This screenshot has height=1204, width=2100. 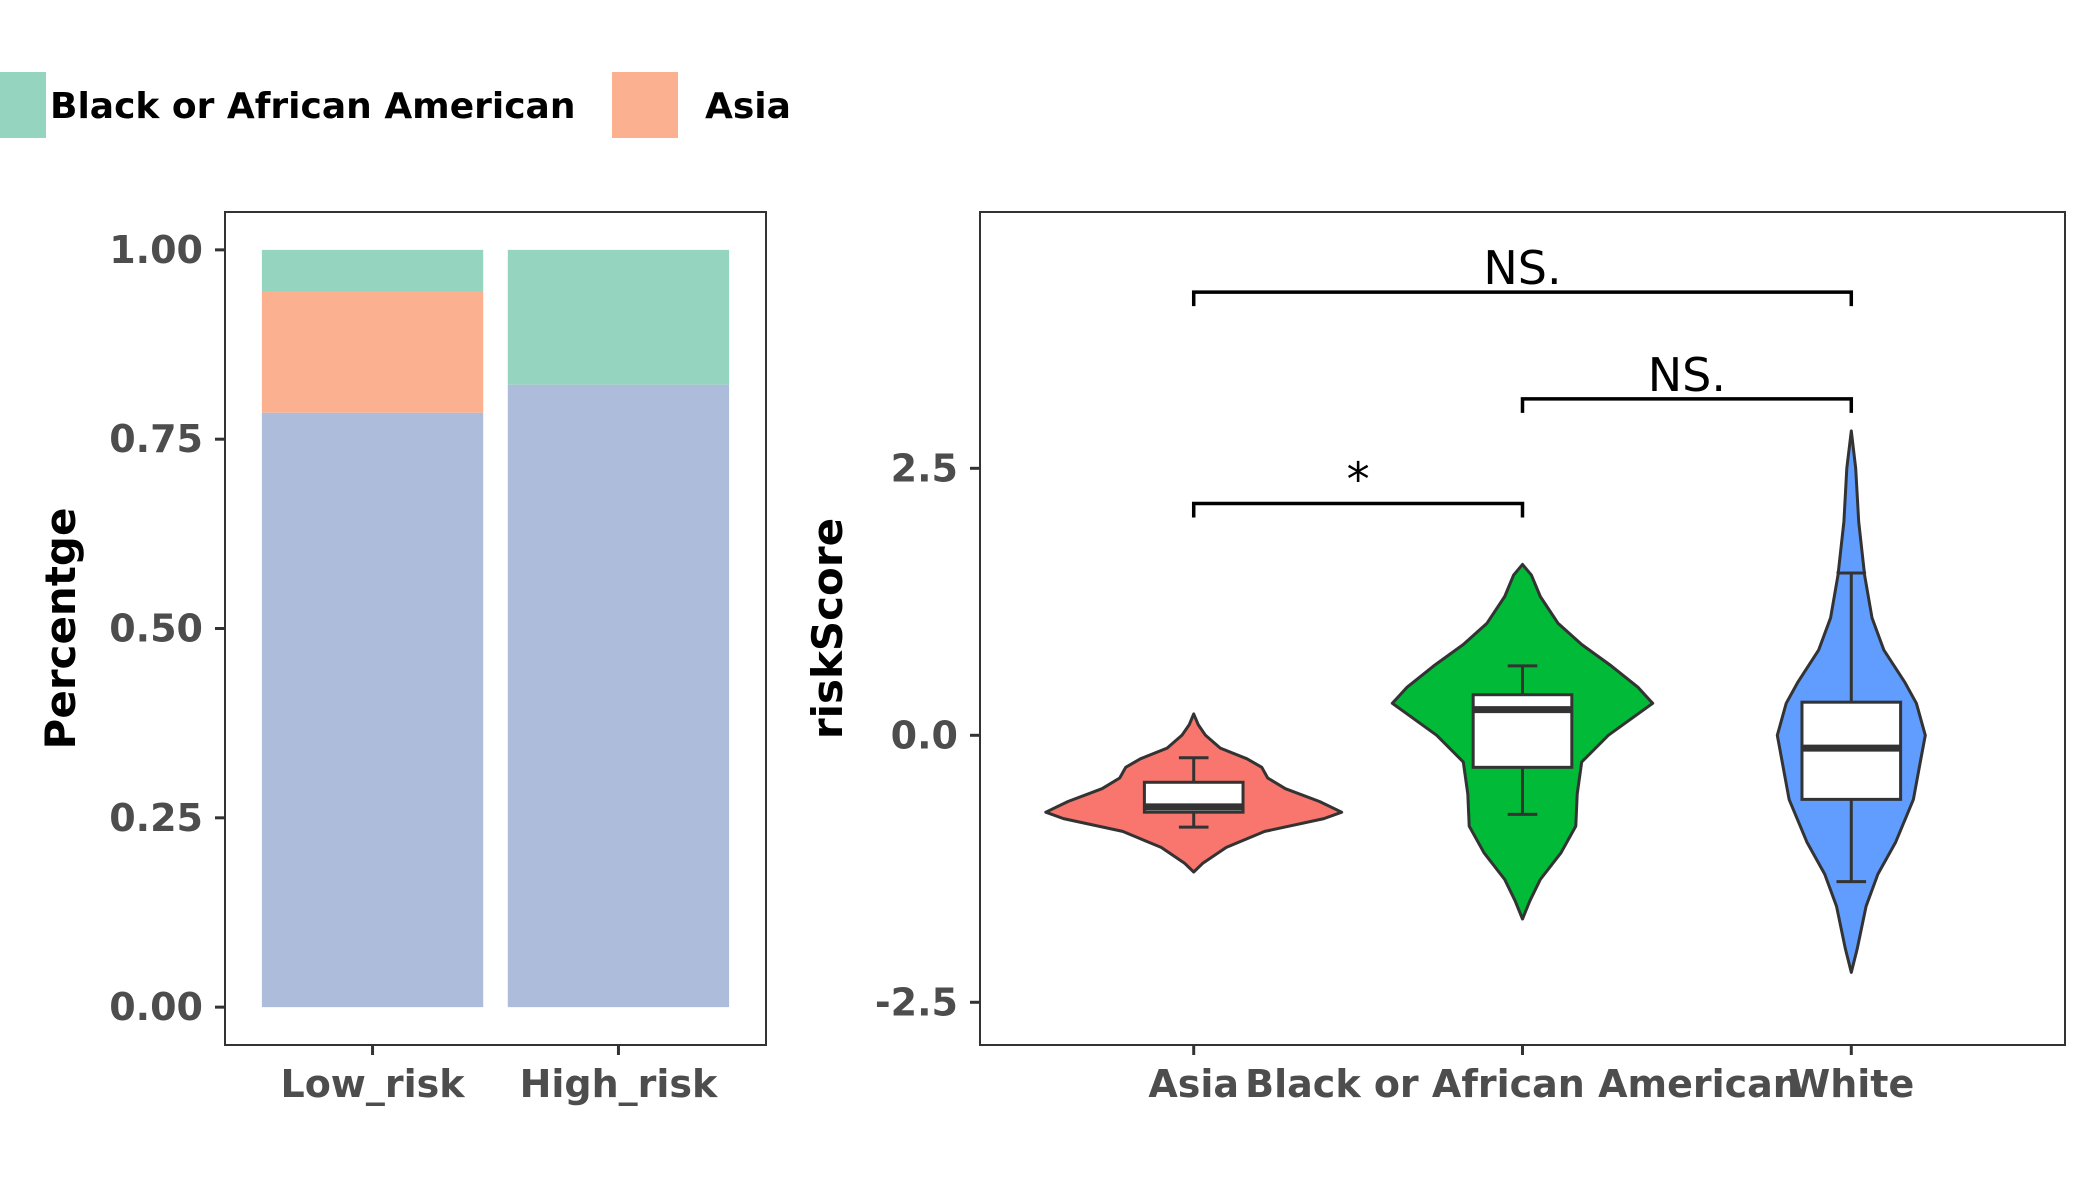 I want to click on bar-x-tick-label: High_risk, so click(x=619, y=1084).